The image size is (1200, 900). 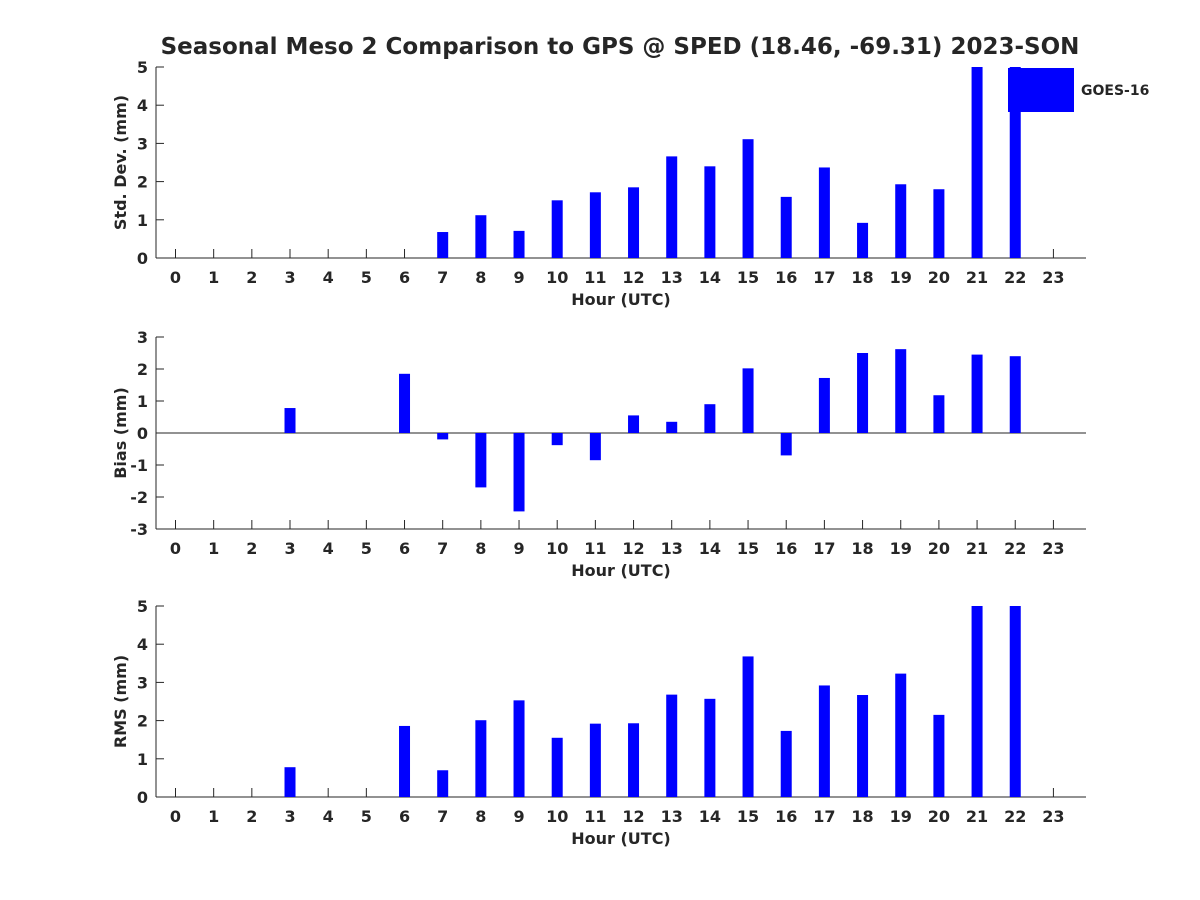 I want to click on rms-y-tick-label: 5, so click(x=142, y=606).